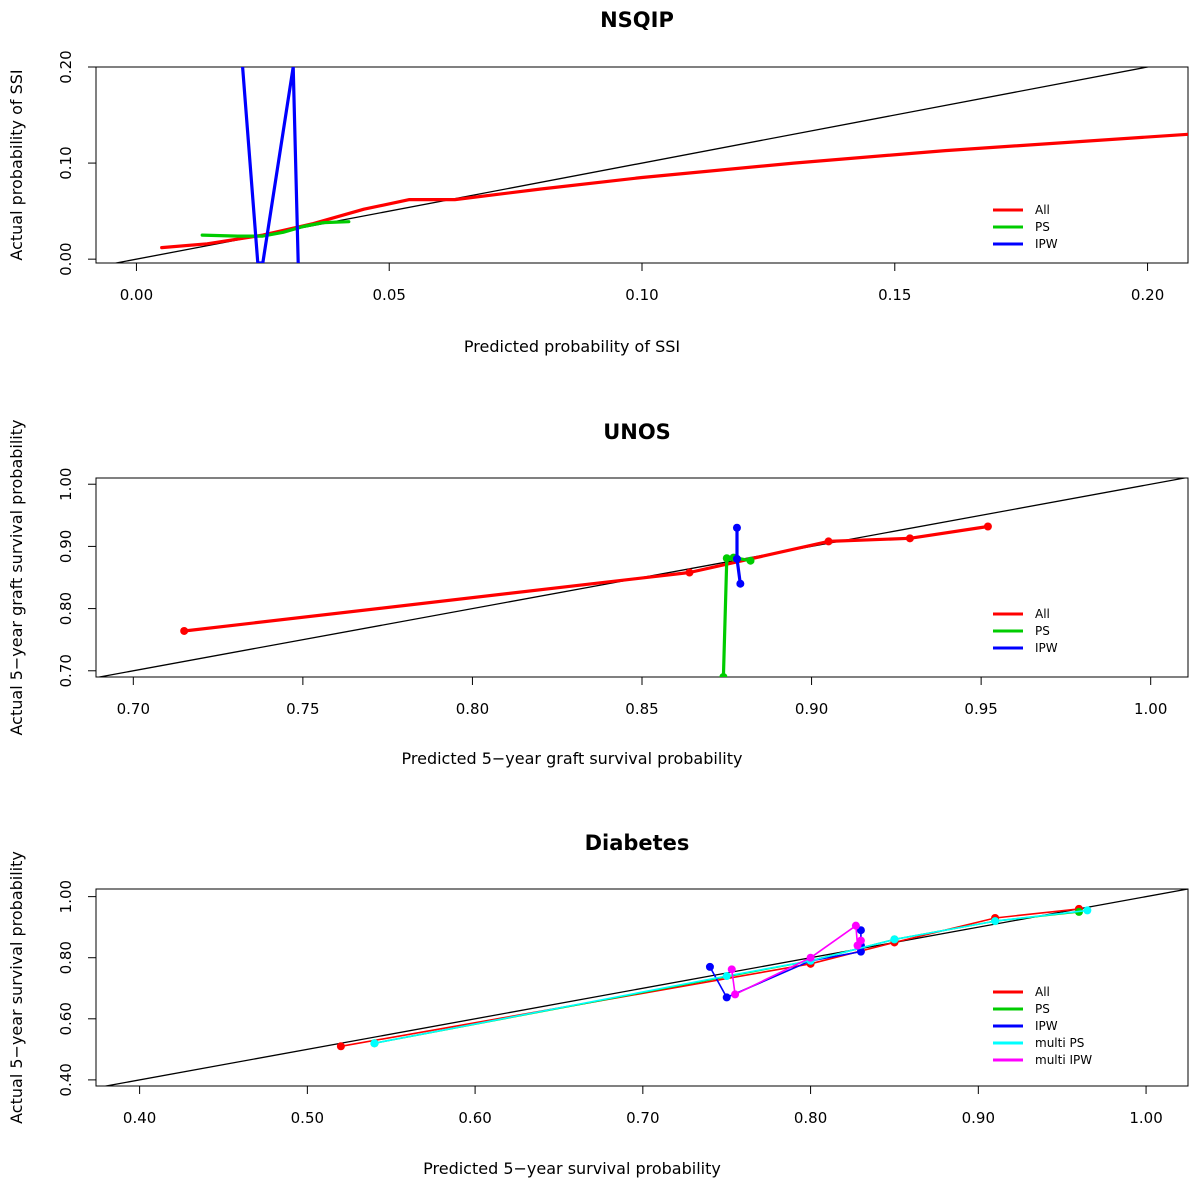  I want to click on diabetes-legend-label-ps: PS, so click(1042, 1009).